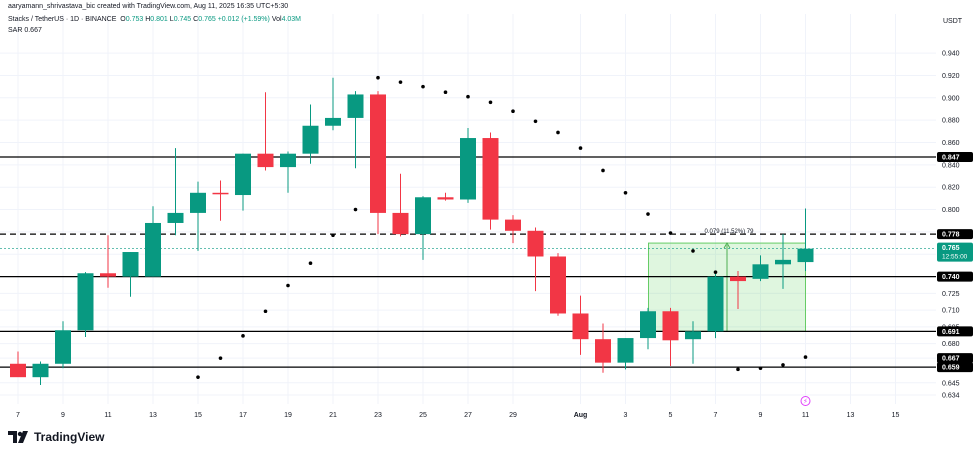  Describe the element at coordinates (62, 19) in the screenshot. I see `symbol-name: Stacks / TetherUS · 1D · BINANCE` at that location.